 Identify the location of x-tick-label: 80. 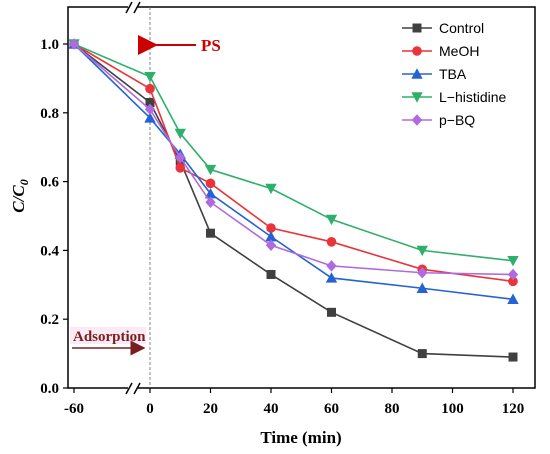
(392, 409).